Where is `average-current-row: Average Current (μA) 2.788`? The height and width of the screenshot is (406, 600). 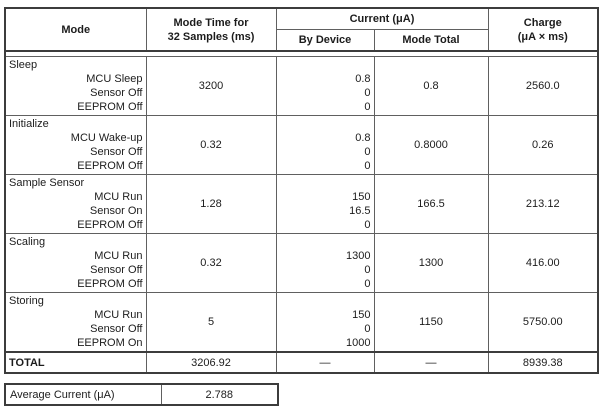 average-current-row: Average Current (μA) 2.788 is located at coordinates (141, 394).